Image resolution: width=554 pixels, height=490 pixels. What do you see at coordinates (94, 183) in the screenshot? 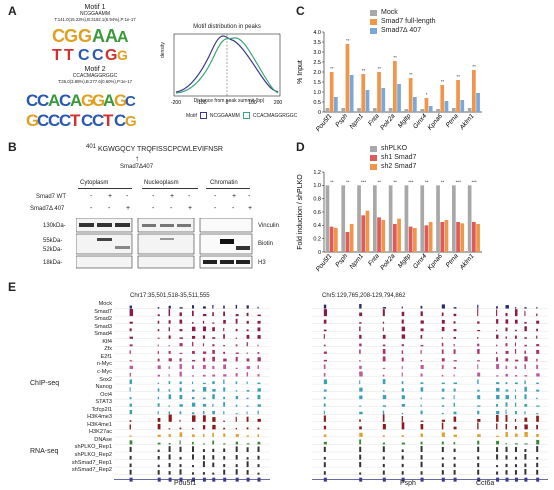
I see `frac-cytoplasm: Cytoplasm` at bounding box center [94, 183].